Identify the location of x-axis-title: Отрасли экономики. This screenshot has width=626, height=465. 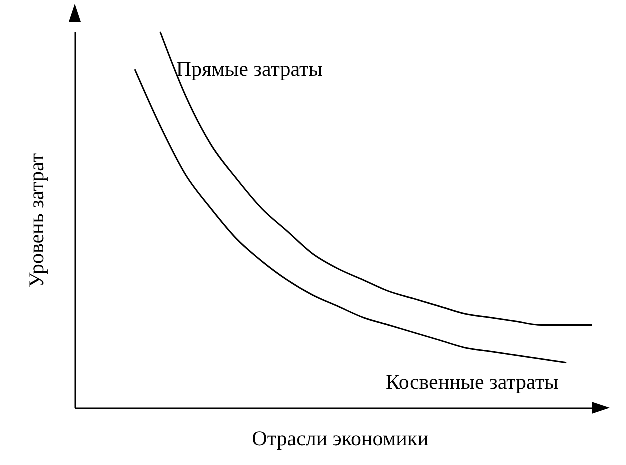
(340, 438).